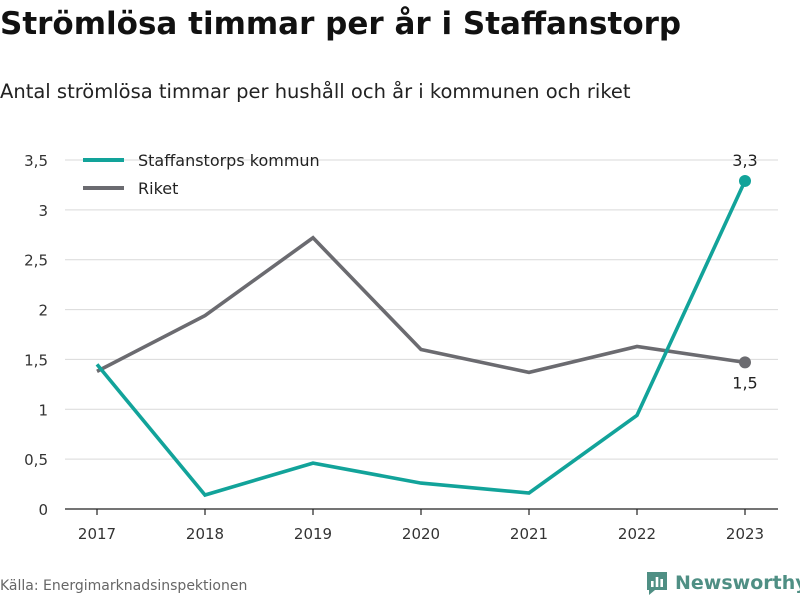  Describe the element at coordinates (421, 534) in the screenshot. I see `x-tick-label: 2020` at that location.